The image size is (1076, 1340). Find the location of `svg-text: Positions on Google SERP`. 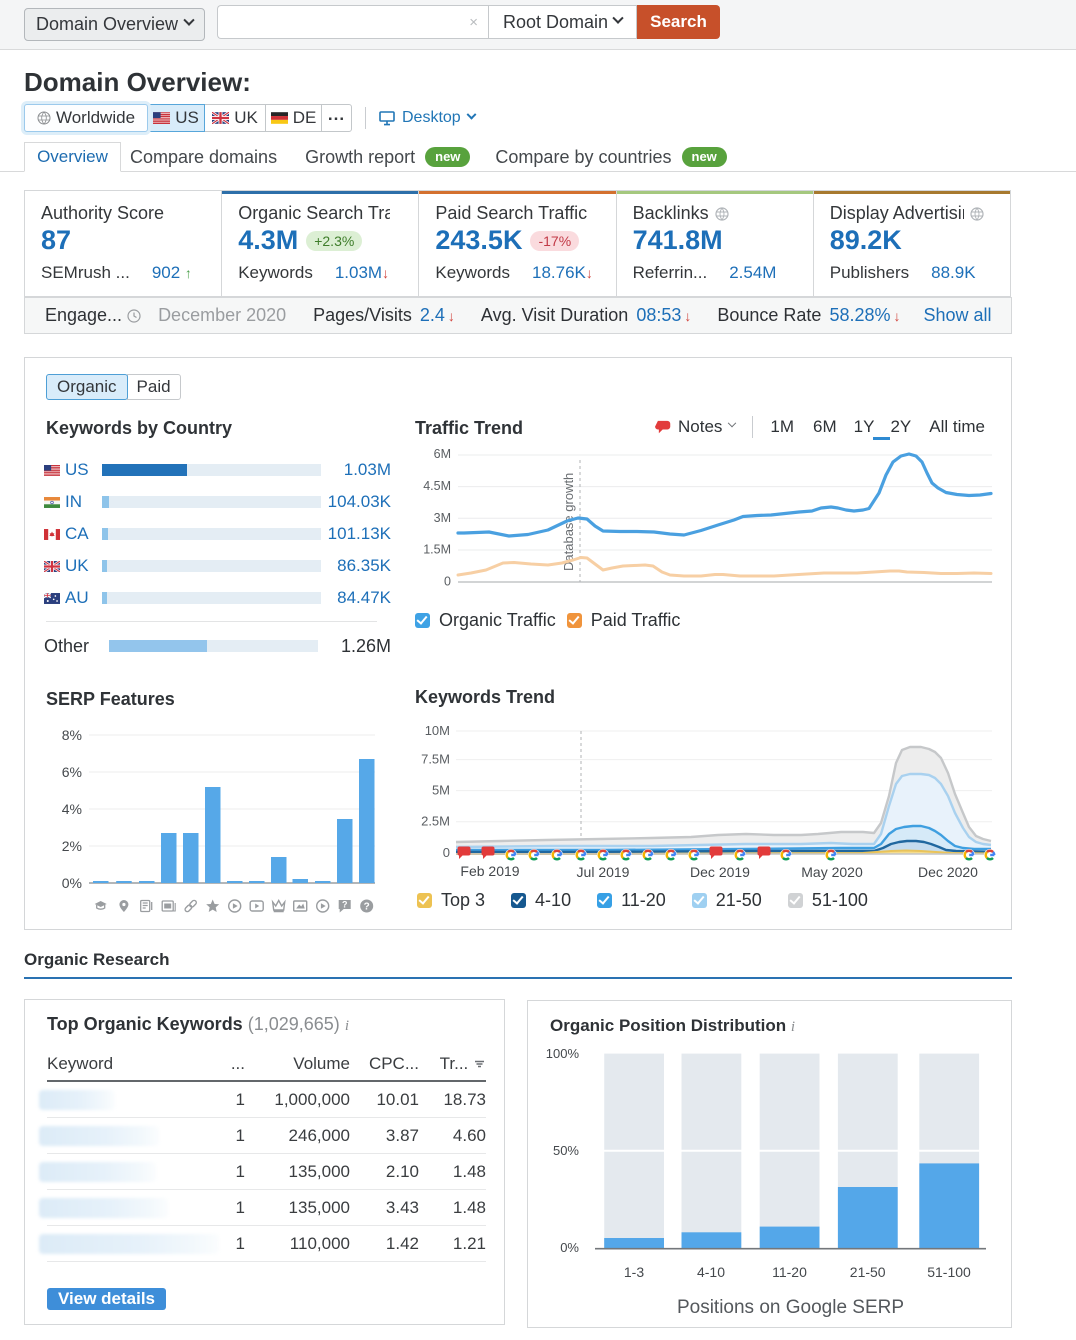

svg-text: Positions on Google SERP is located at coordinates (790, 1307).